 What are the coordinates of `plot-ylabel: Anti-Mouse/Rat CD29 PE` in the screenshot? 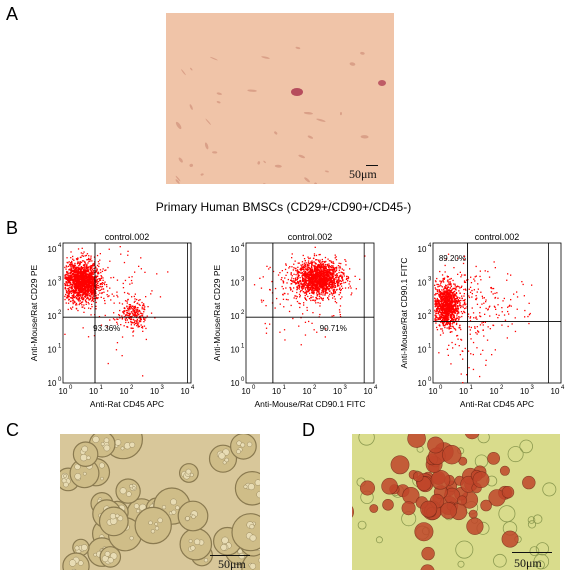 It's located at (217, 312).